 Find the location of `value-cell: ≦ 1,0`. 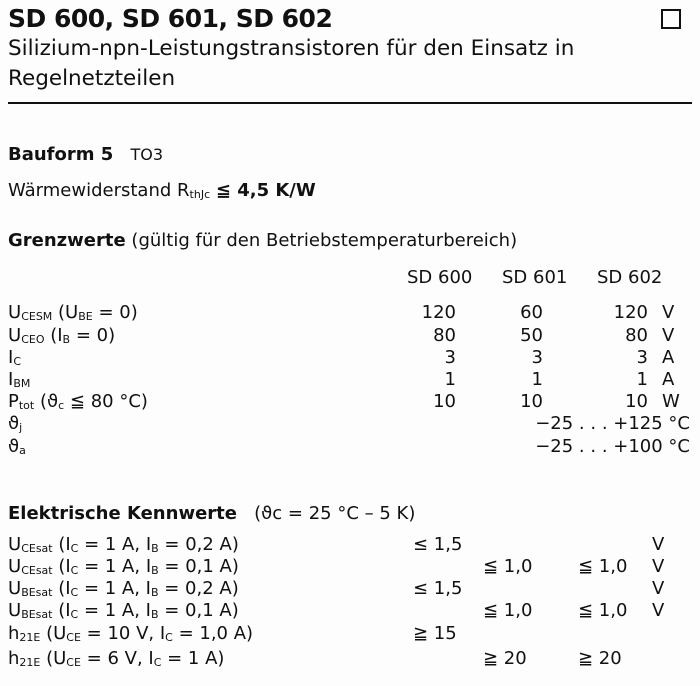

value-cell: ≦ 1,0 is located at coordinates (508, 610).